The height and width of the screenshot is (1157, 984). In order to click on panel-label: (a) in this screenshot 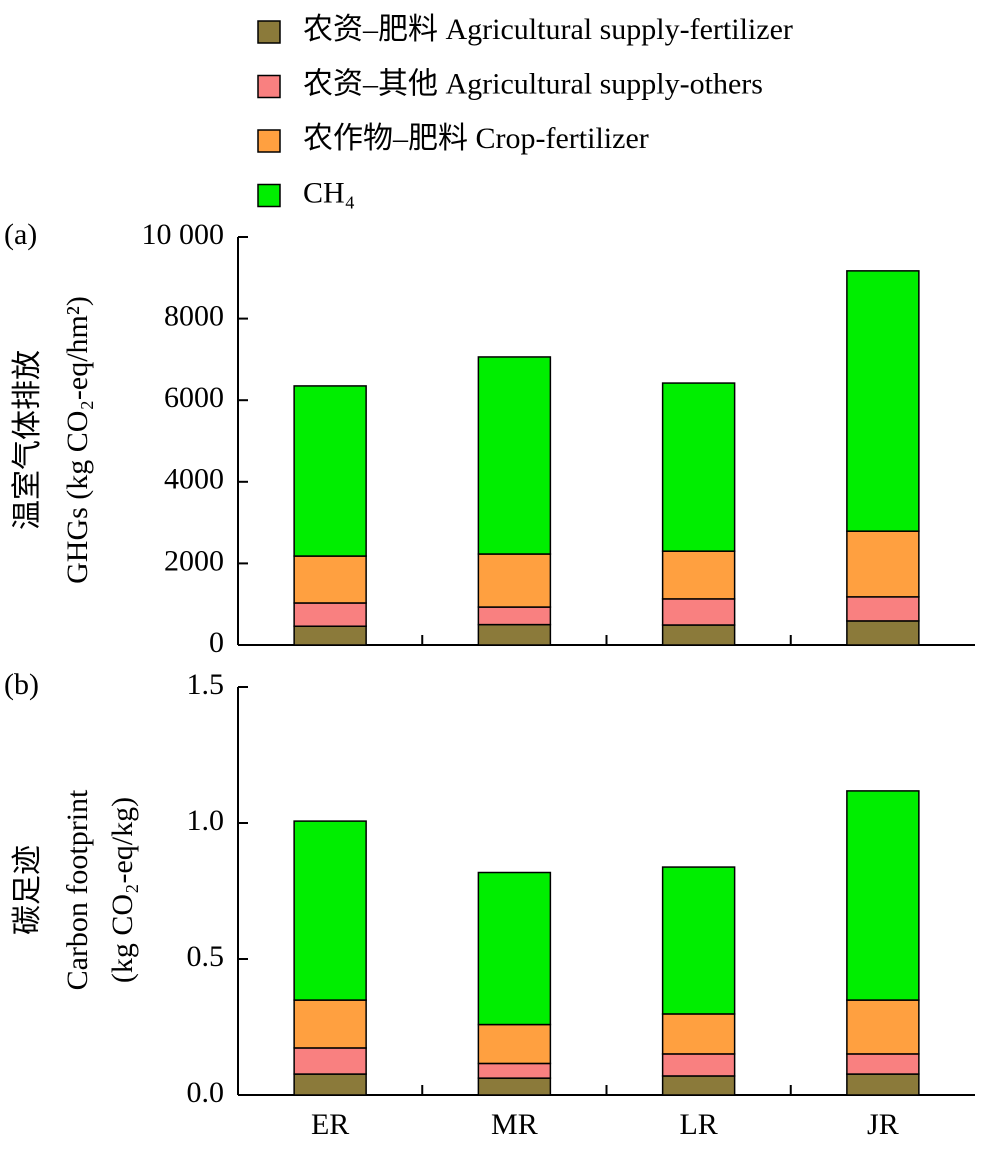, I will do `click(20, 234)`.